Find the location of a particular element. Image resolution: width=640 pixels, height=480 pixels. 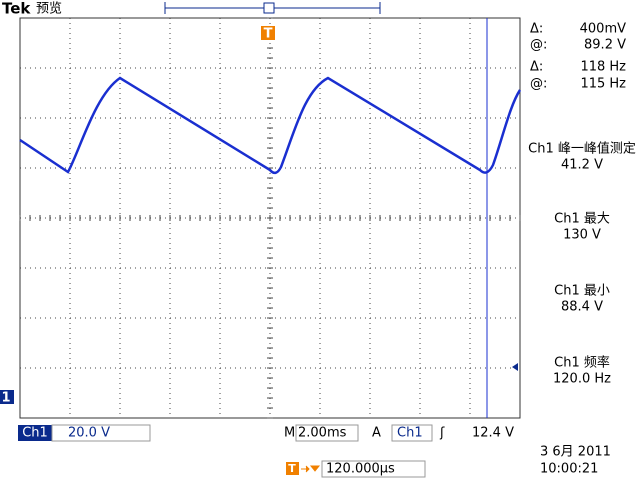

timebase-box is located at coordinates (327, 433).